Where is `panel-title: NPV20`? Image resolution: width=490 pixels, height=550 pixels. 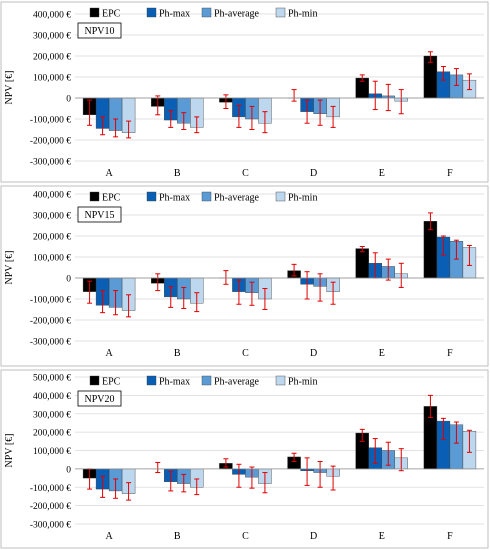
panel-title: NPV20 is located at coordinates (99, 399).